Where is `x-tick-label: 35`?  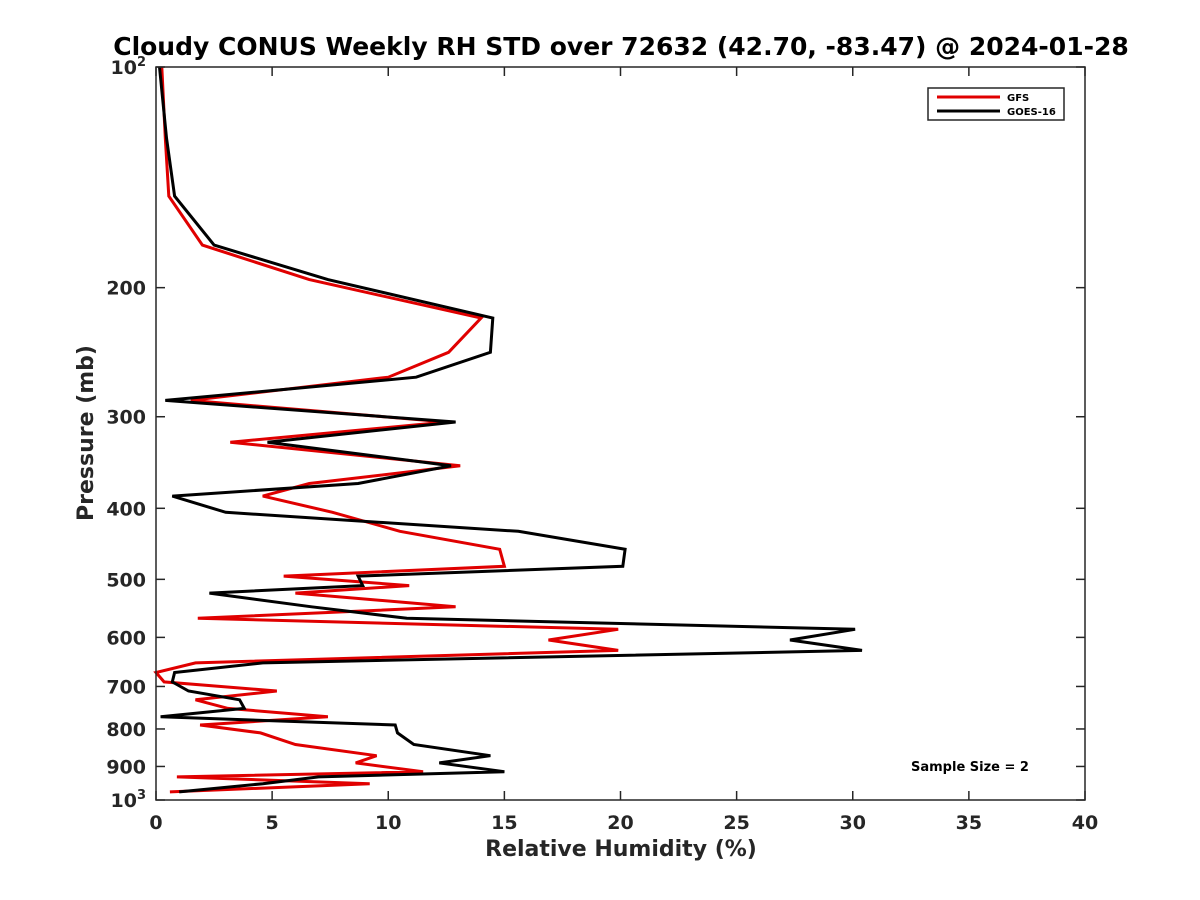 x-tick-label: 35 is located at coordinates (969, 823).